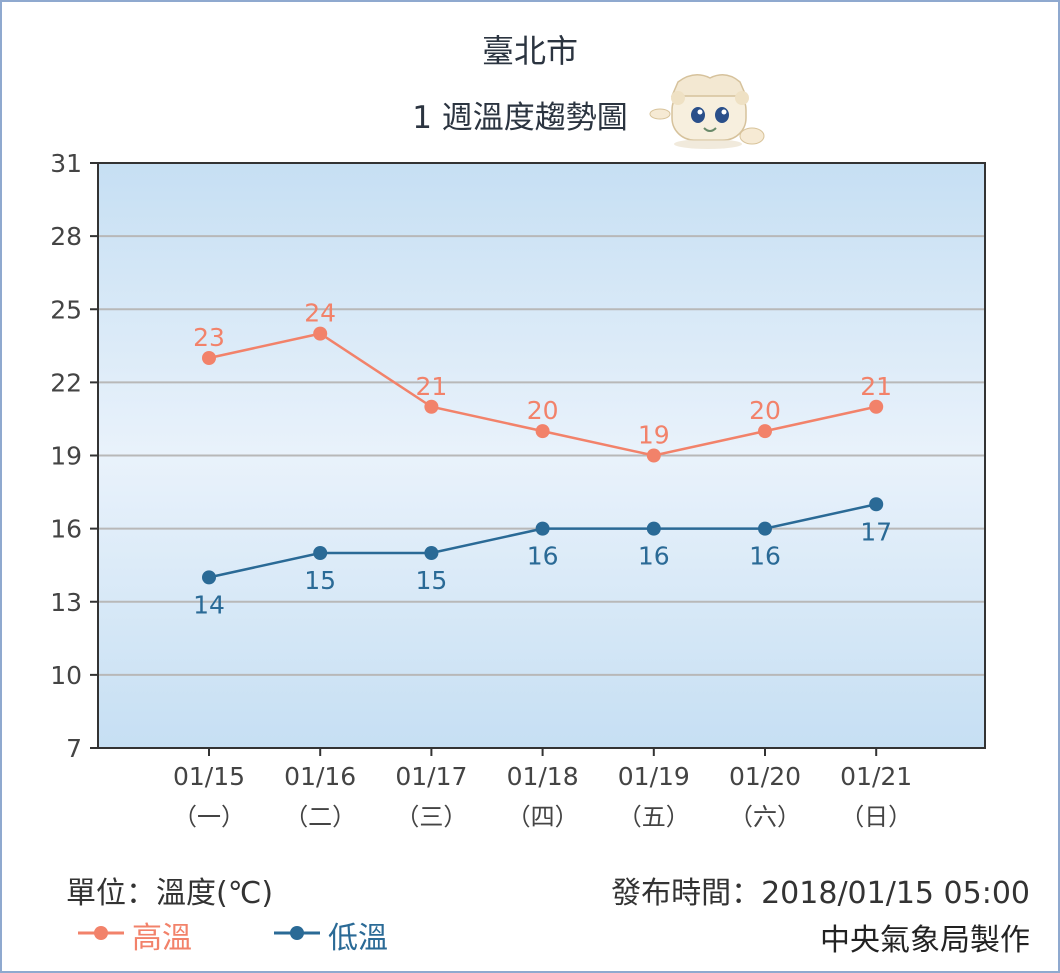 This screenshot has width=1060, height=973. Describe the element at coordinates (66, 163) in the screenshot. I see `y-tick-label: 31` at that location.